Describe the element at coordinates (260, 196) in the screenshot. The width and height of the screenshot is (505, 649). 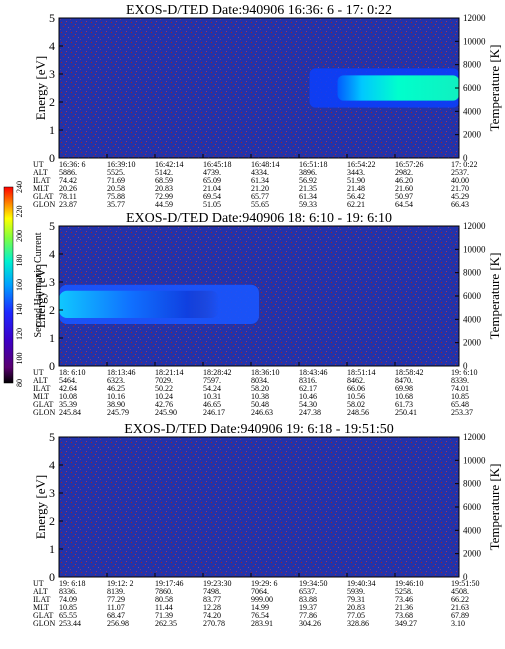
I see `table-cell: 65.77` at that location.